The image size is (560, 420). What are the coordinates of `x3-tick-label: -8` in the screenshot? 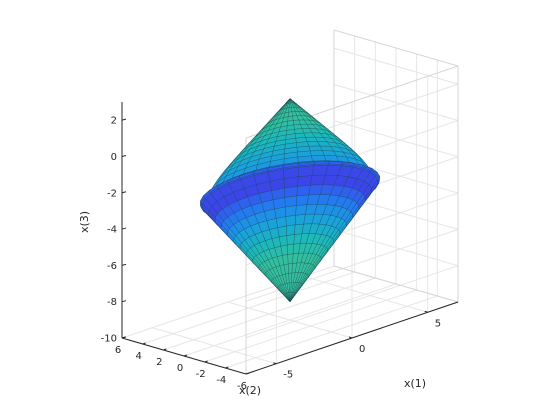 It's located at (112, 302).